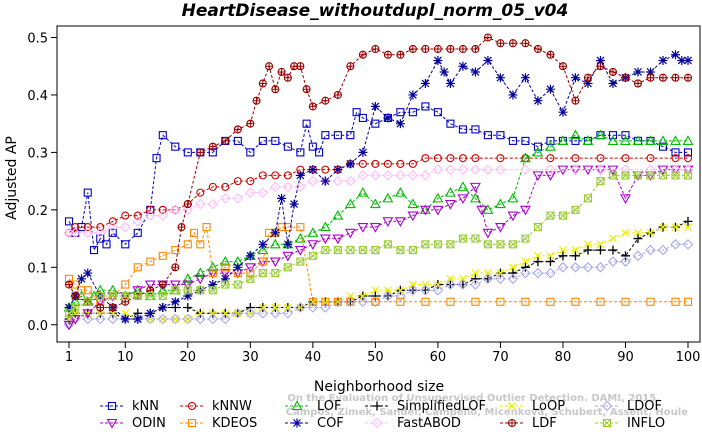 The image size is (702, 434). I want to click on legend-label: kNN, so click(145, 406).